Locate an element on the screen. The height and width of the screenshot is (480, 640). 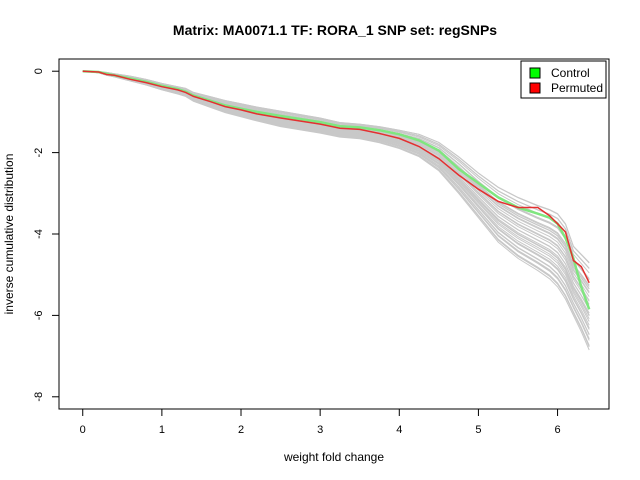
y-axis: 0 -2 -4 -6 -8 is located at coordinates (46, 235).